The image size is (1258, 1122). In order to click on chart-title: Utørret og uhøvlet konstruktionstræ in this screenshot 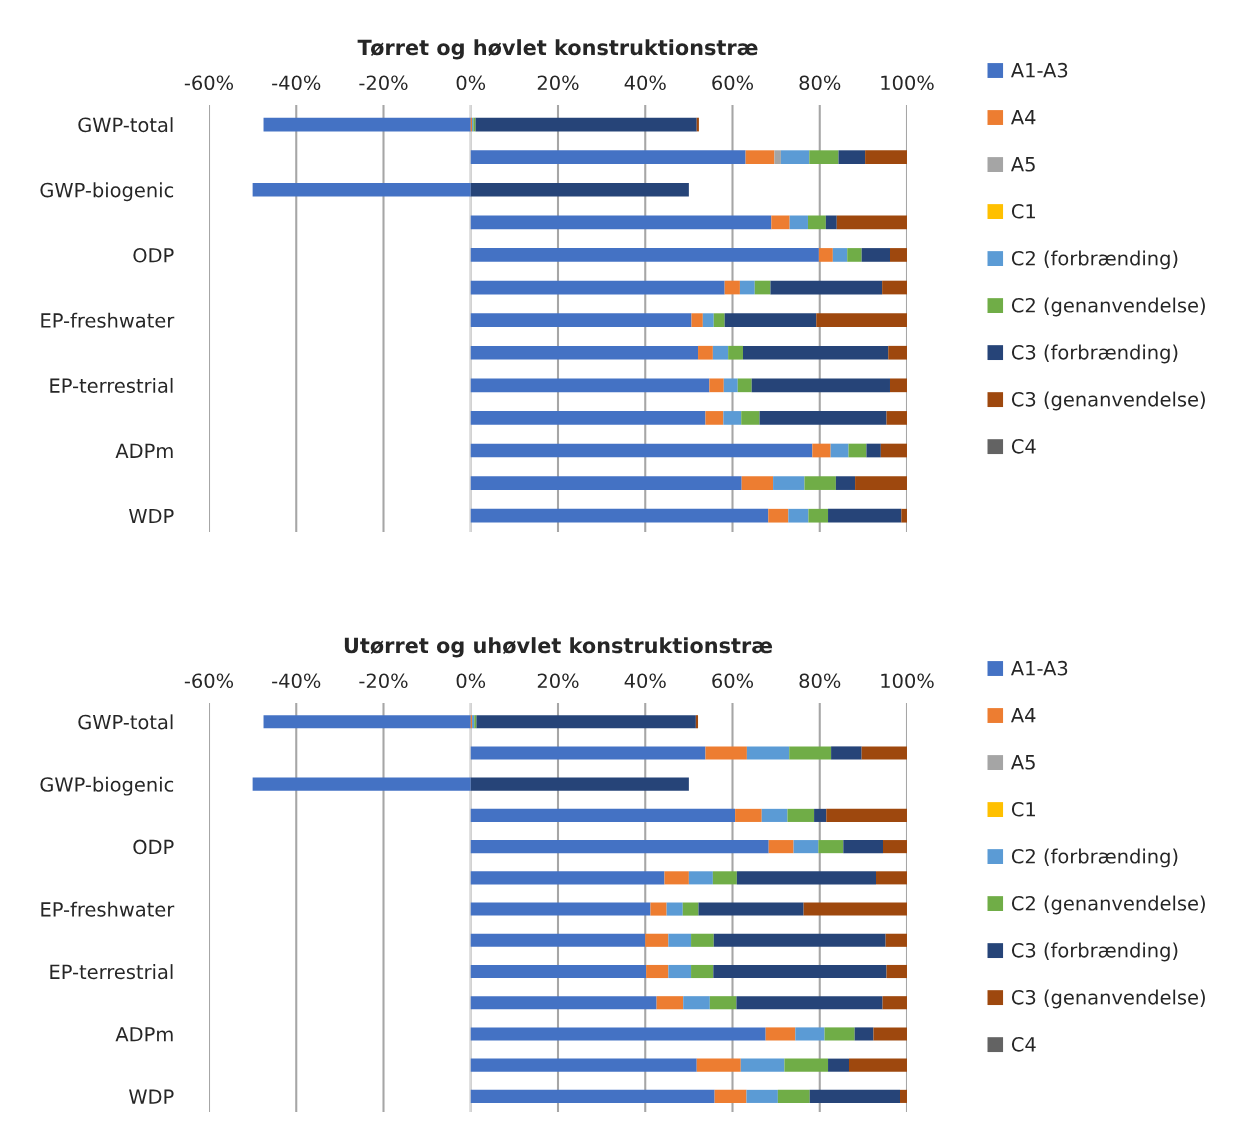, I will do `click(558, 647)`.